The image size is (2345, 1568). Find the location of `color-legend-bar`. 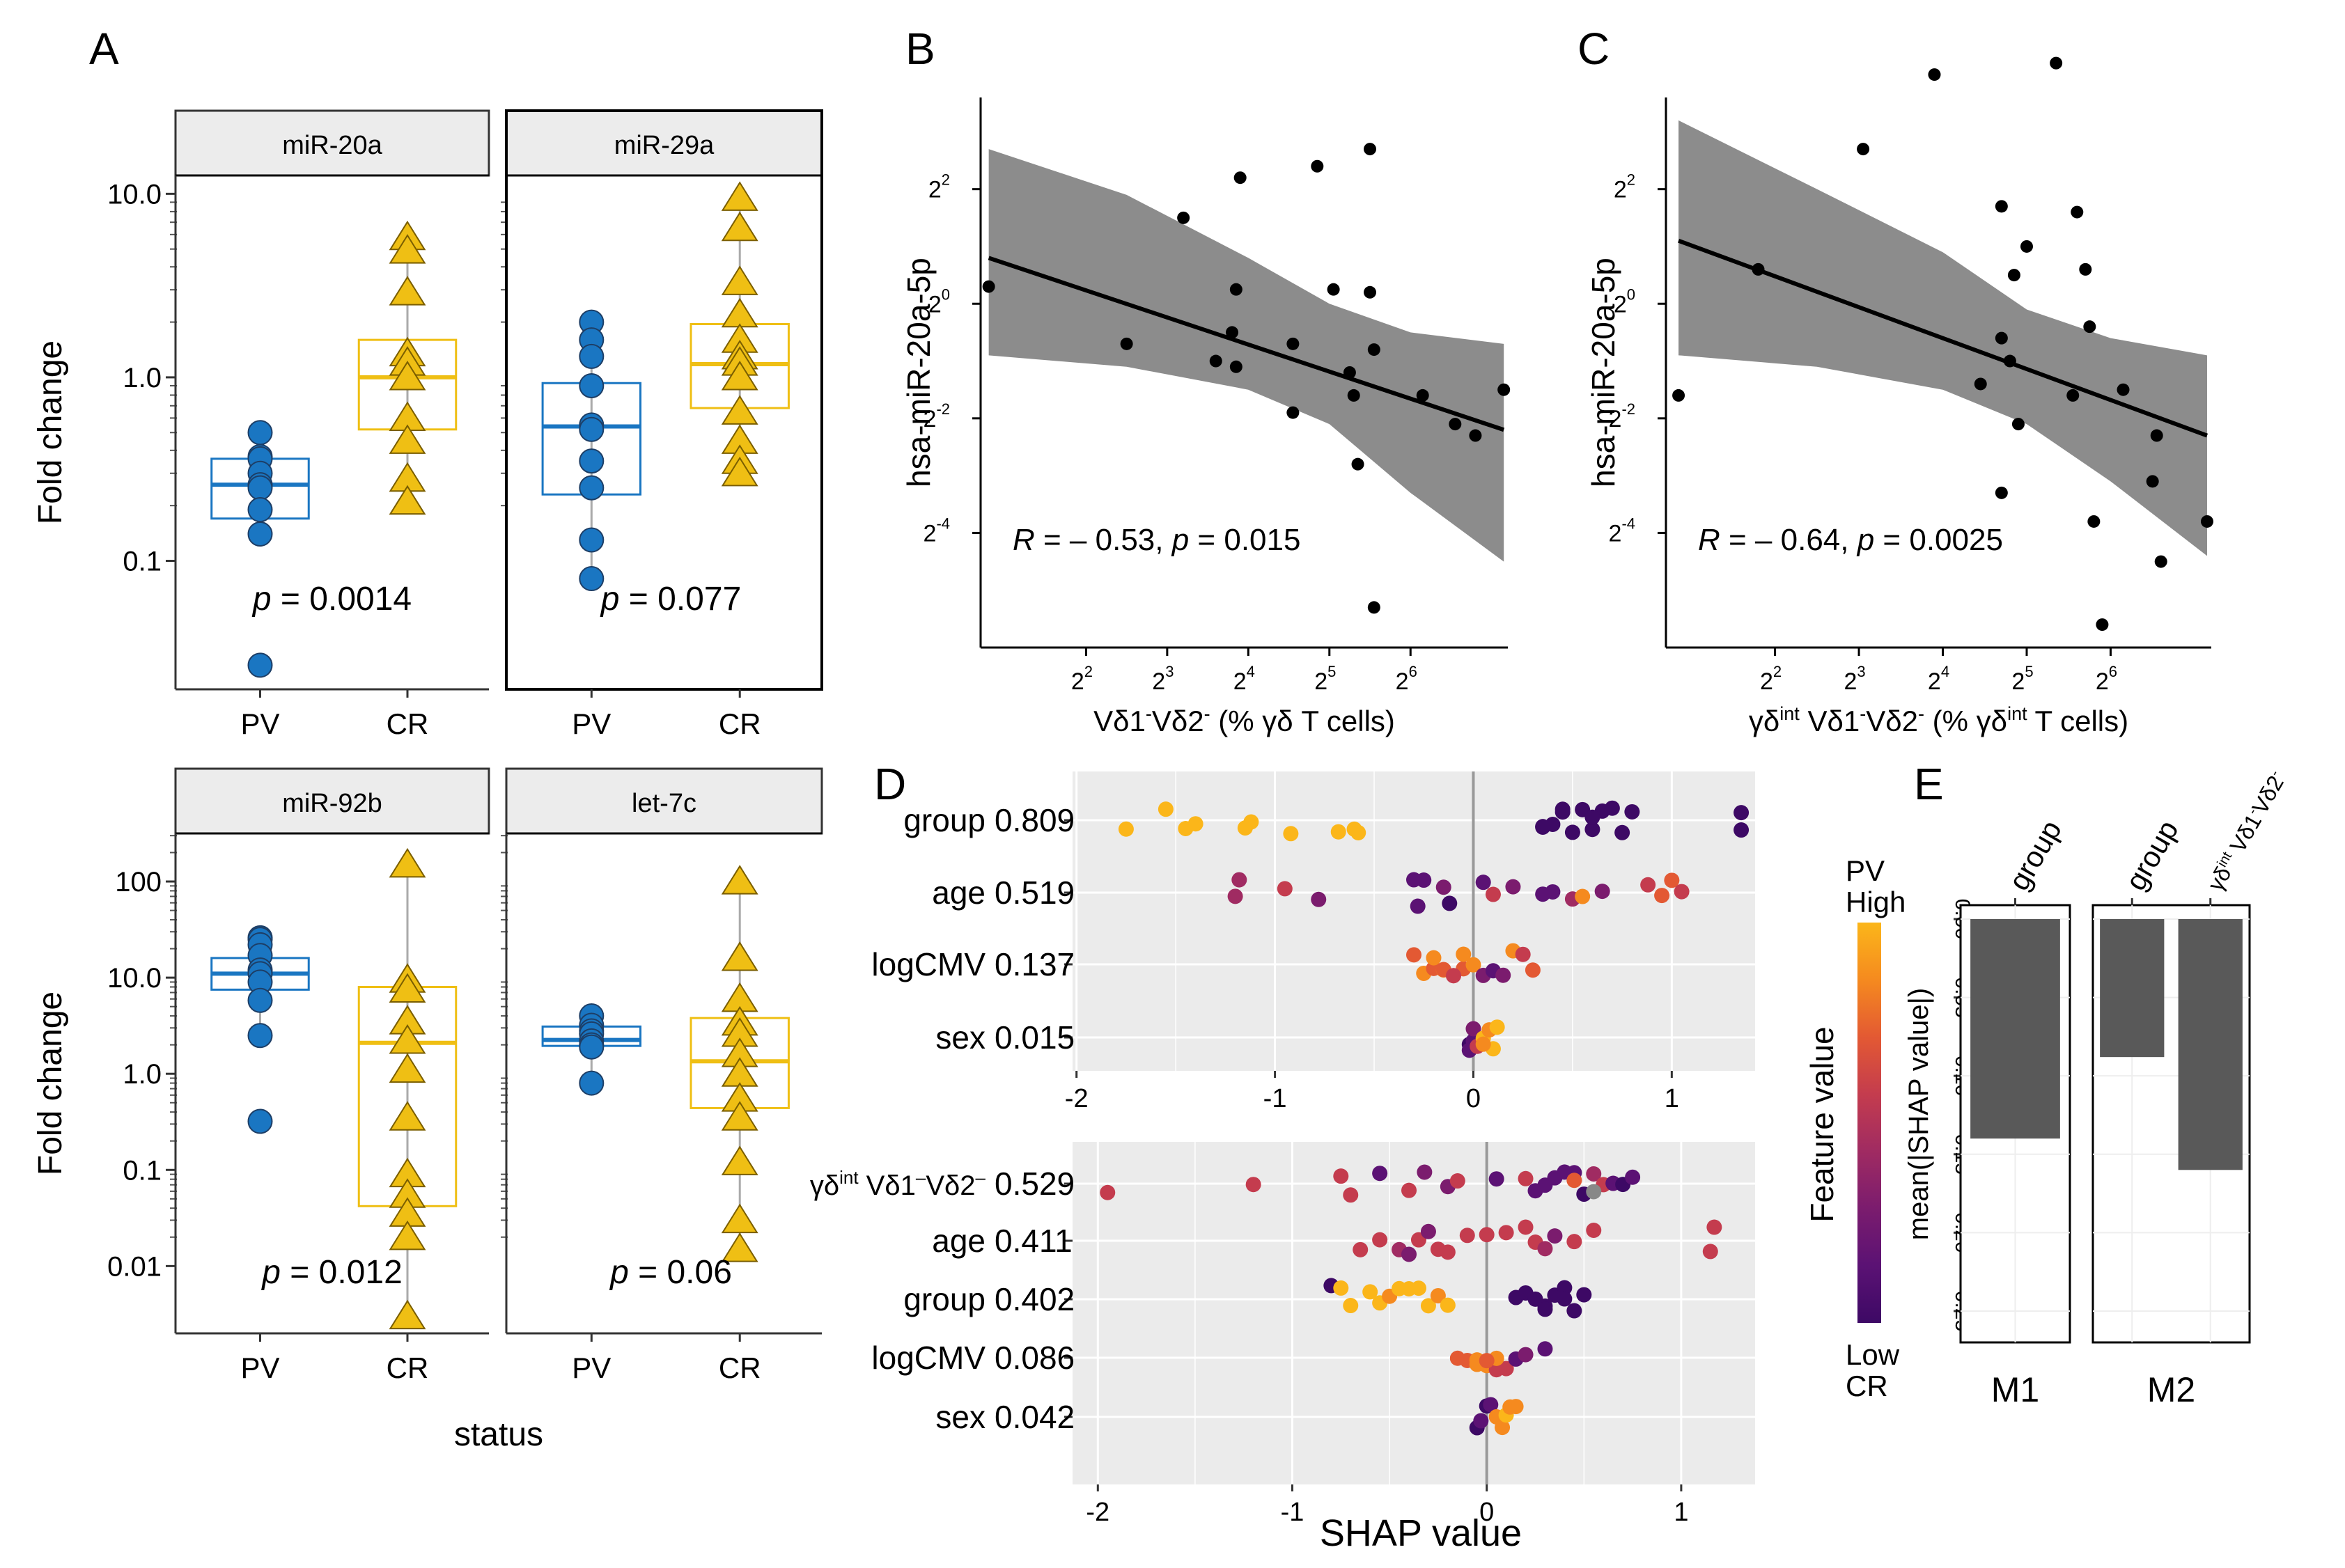

color-legend-bar is located at coordinates (1869, 1123).